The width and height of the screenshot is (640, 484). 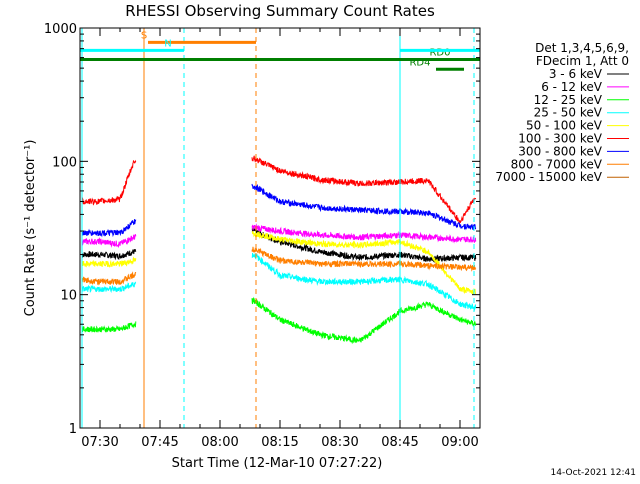 I want to click on x-tick-label-5: 08:45, so click(x=399, y=442).